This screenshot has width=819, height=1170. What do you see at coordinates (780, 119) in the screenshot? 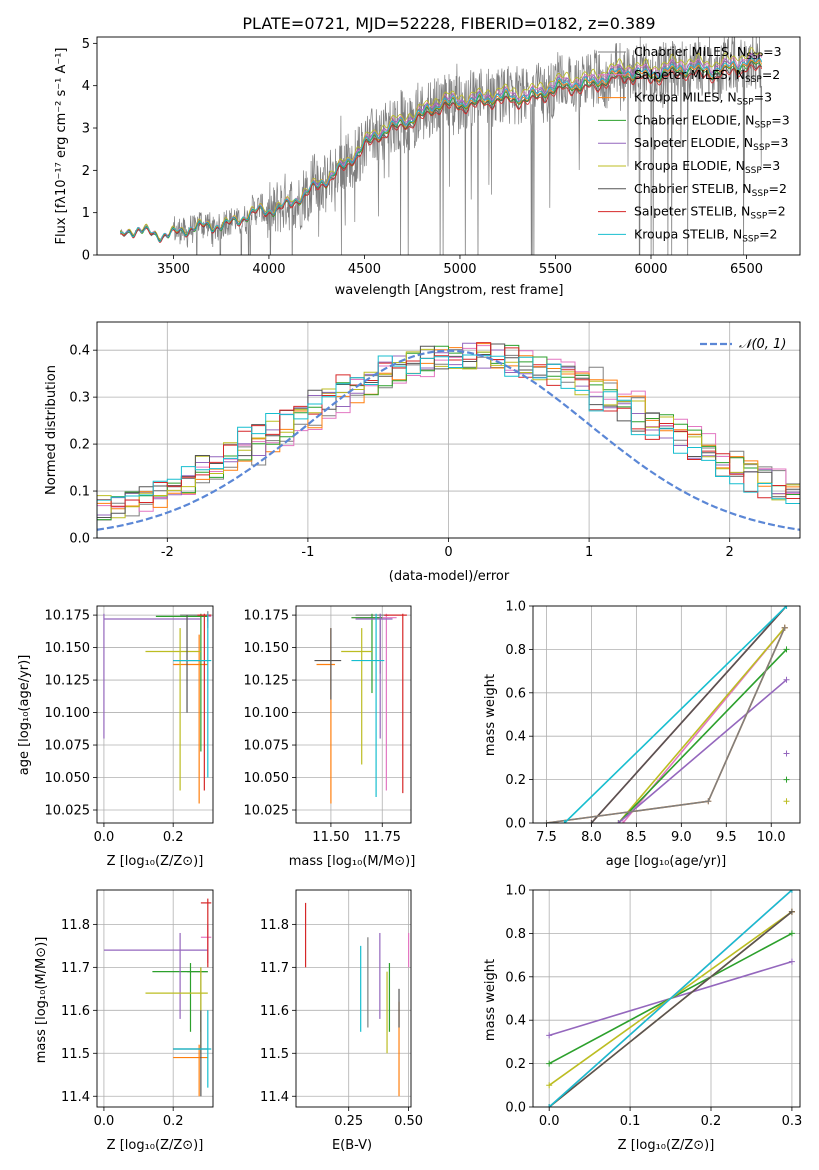
I see `legend-text: =3` at bounding box center [780, 119].